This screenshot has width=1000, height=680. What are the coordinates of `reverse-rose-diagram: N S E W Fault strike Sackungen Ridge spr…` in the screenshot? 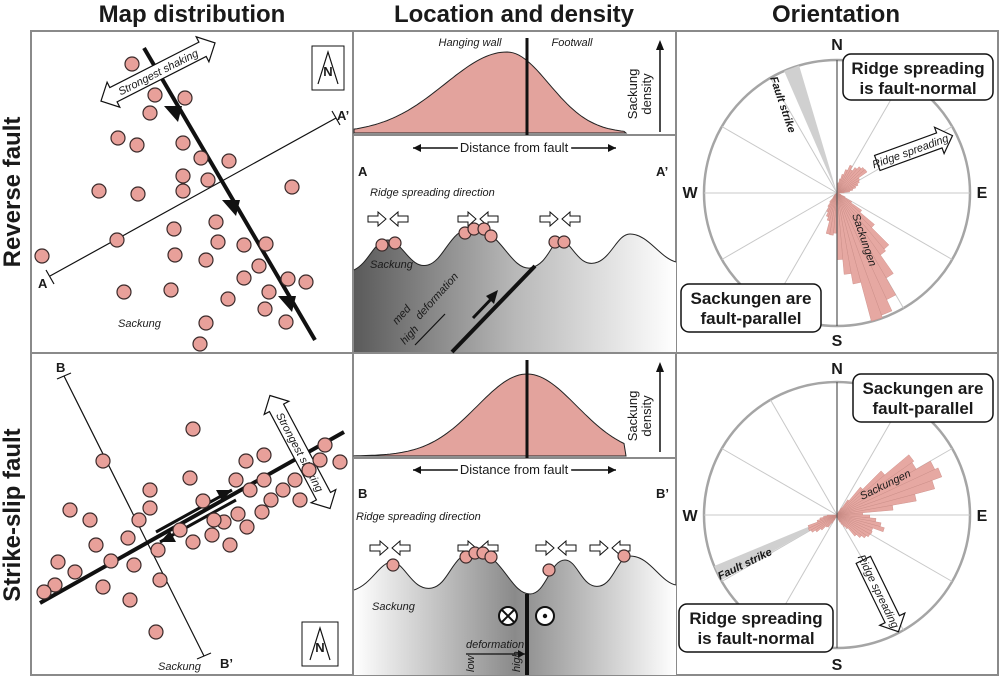 It's located at (837, 193).